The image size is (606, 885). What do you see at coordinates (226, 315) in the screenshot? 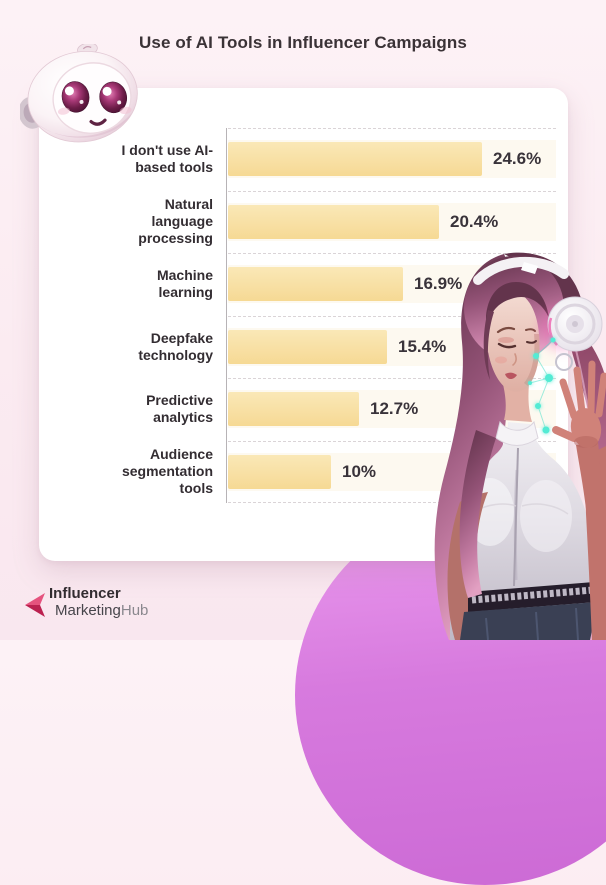
I see `y-axis-line` at bounding box center [226, 315].